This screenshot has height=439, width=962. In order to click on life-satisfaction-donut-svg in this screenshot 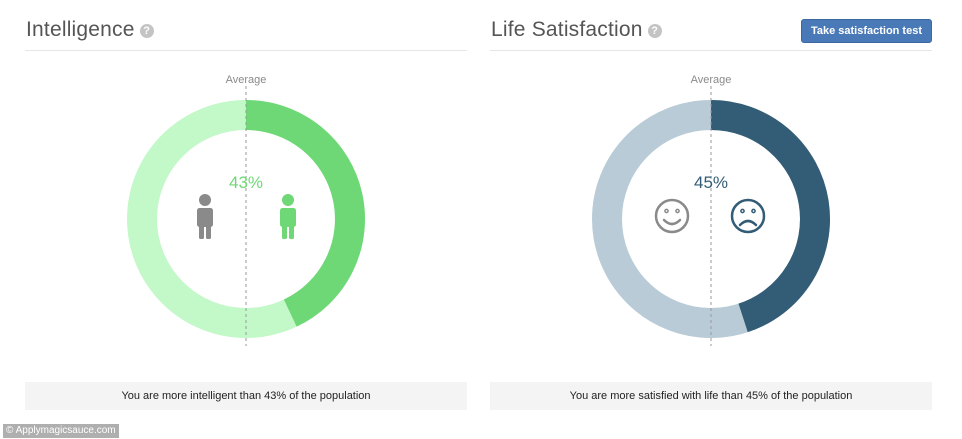, I will do `click(711, 216)`.